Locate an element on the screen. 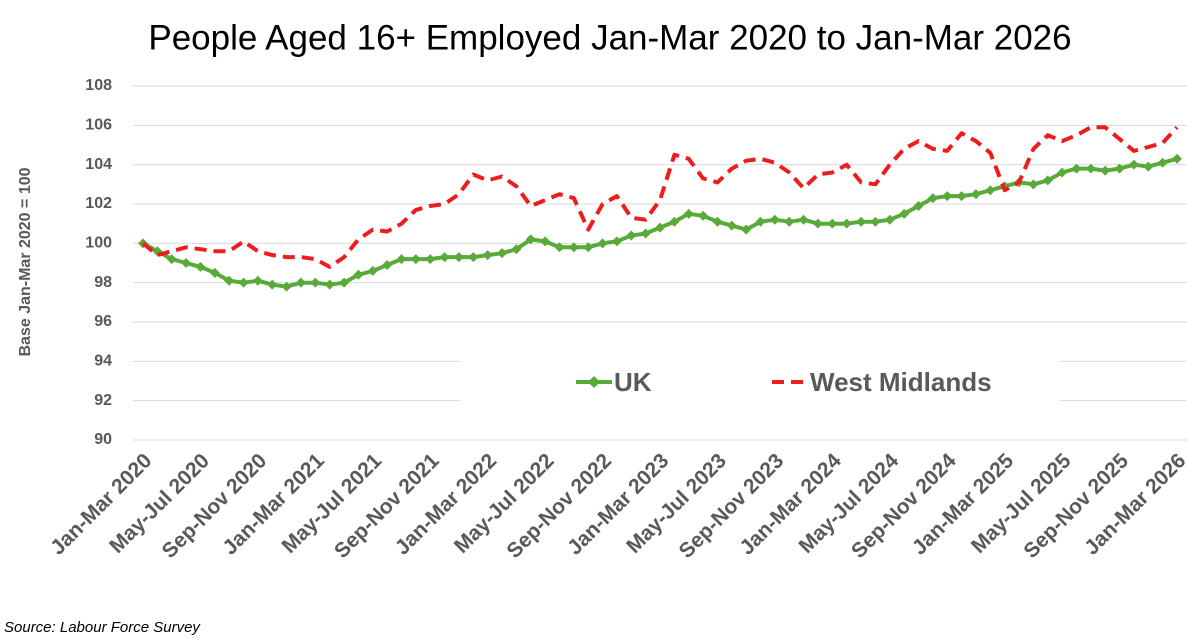 The width and height of the screenshot is (1187, 638). x-tick-label: May-Jul 2022 is located at coordinates (504, 503).